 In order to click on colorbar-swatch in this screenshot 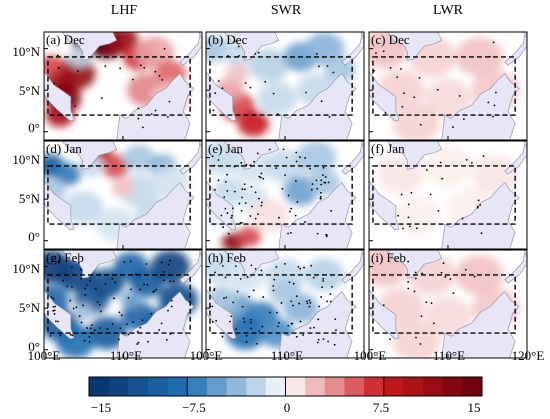, I will do `click(354, 386)`.